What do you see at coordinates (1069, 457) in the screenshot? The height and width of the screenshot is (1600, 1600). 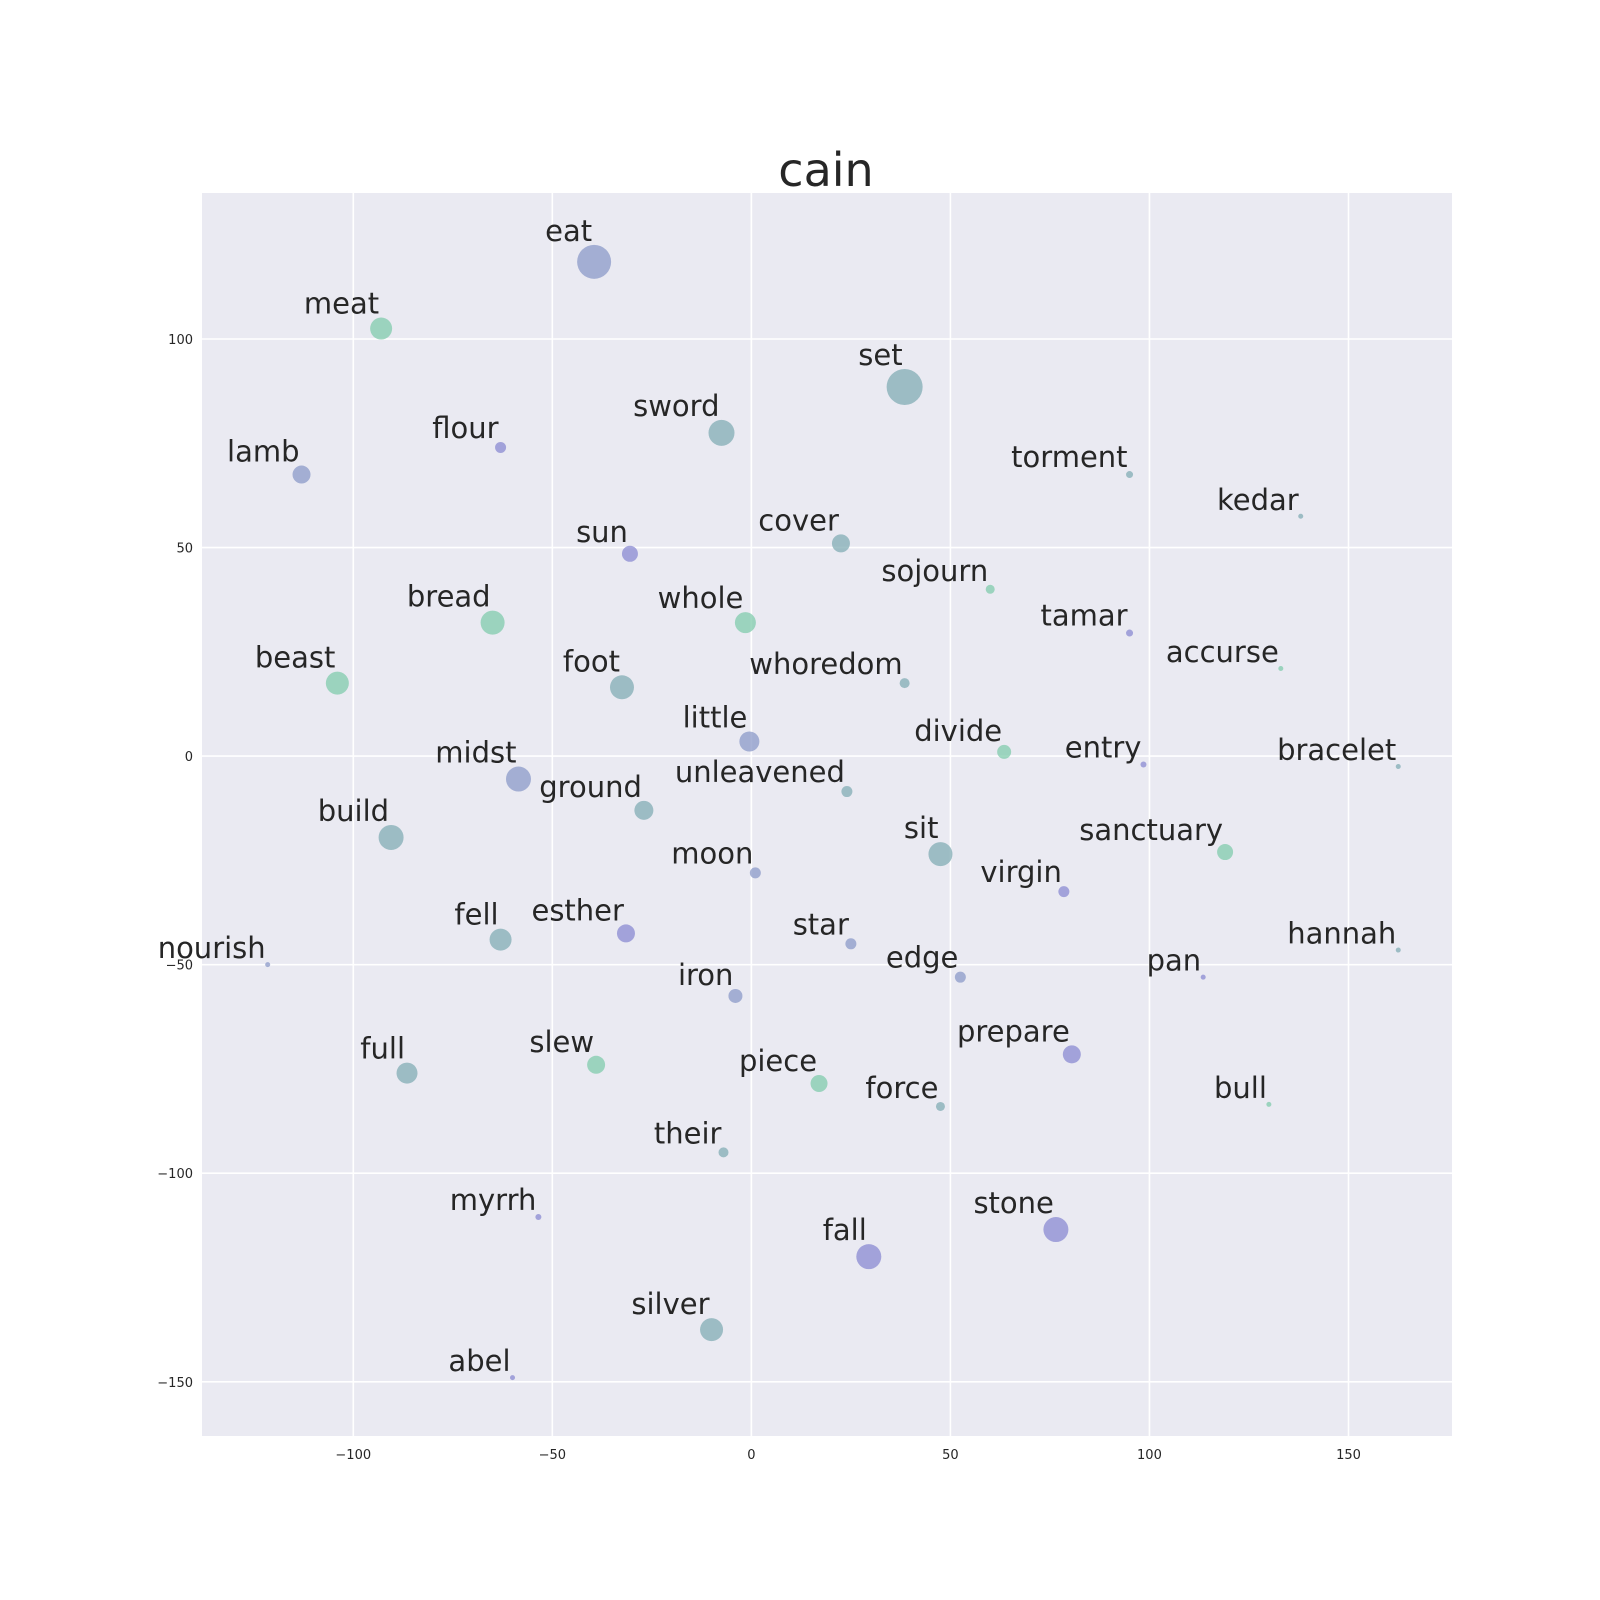 I see `point-label: torment` at bounding box center [1069, 457].